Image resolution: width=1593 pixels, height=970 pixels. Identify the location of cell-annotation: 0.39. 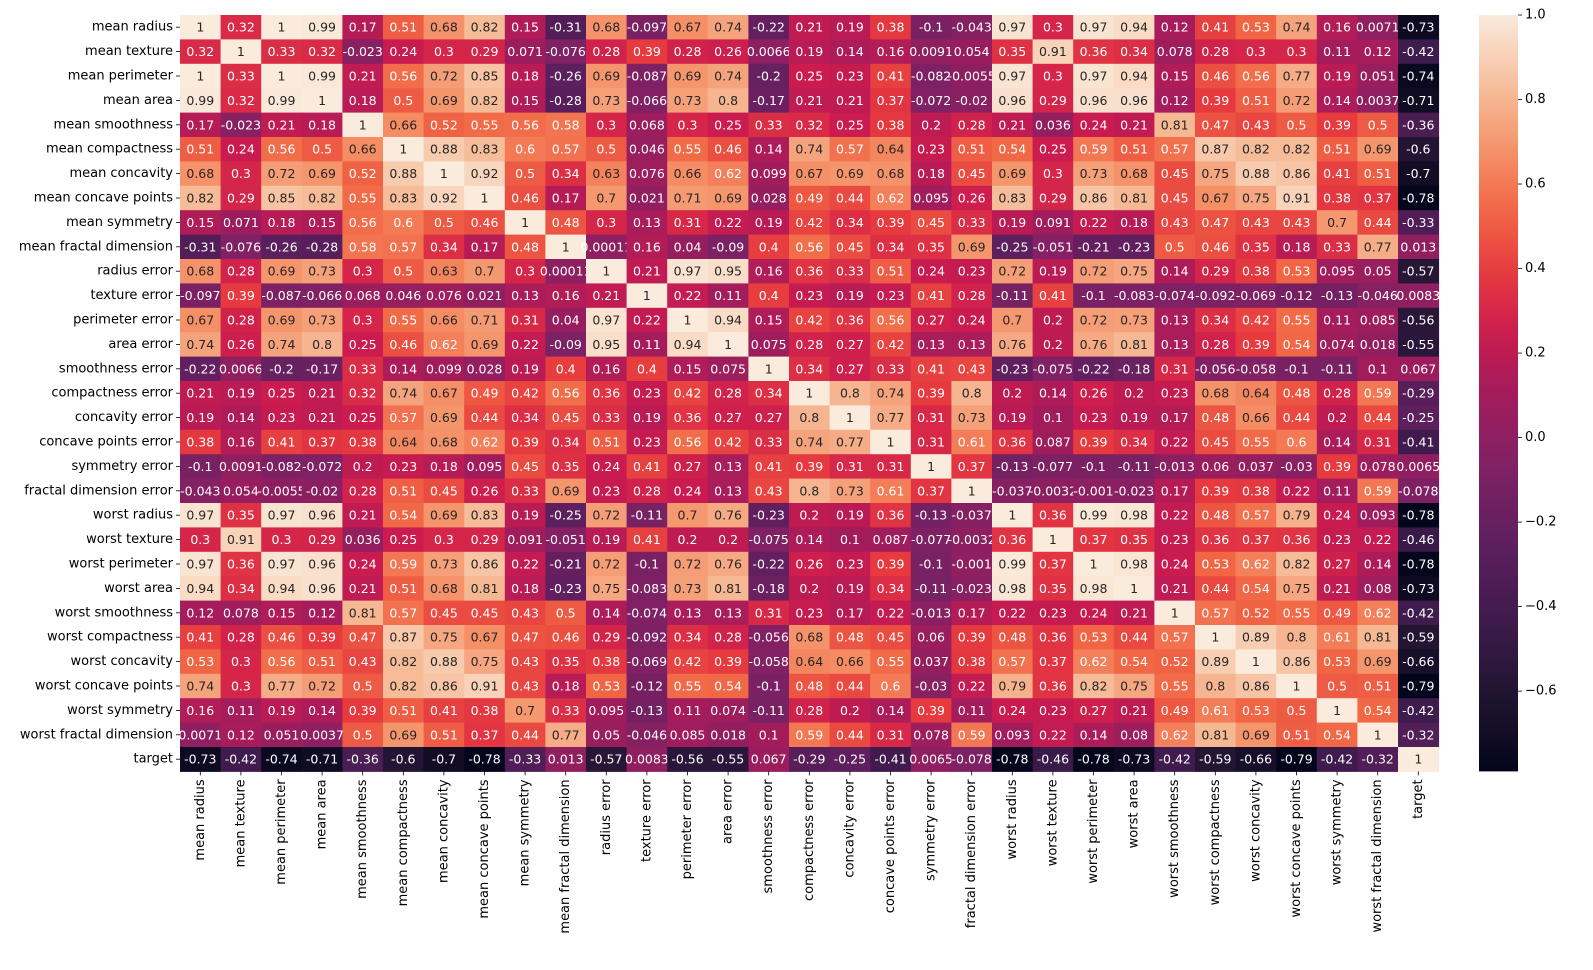
(241, 295).